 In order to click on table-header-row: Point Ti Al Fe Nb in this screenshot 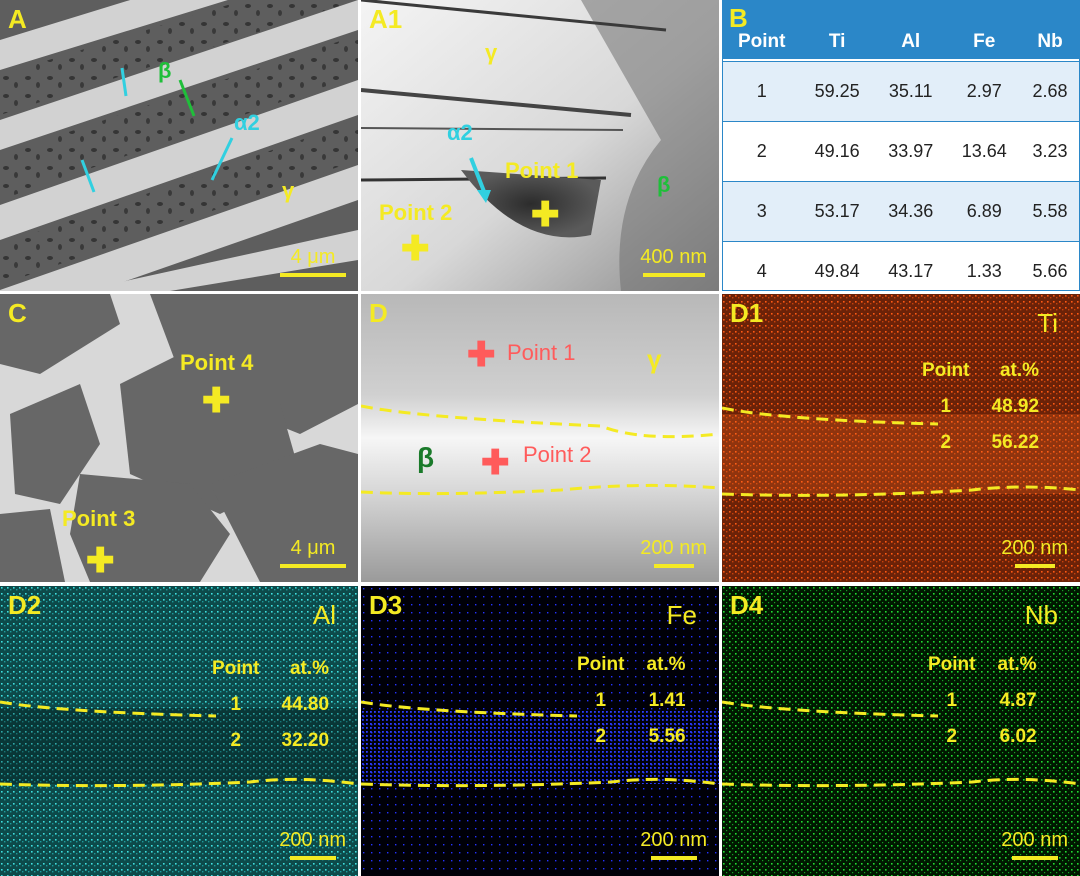, I will do `click(901, 42)`.